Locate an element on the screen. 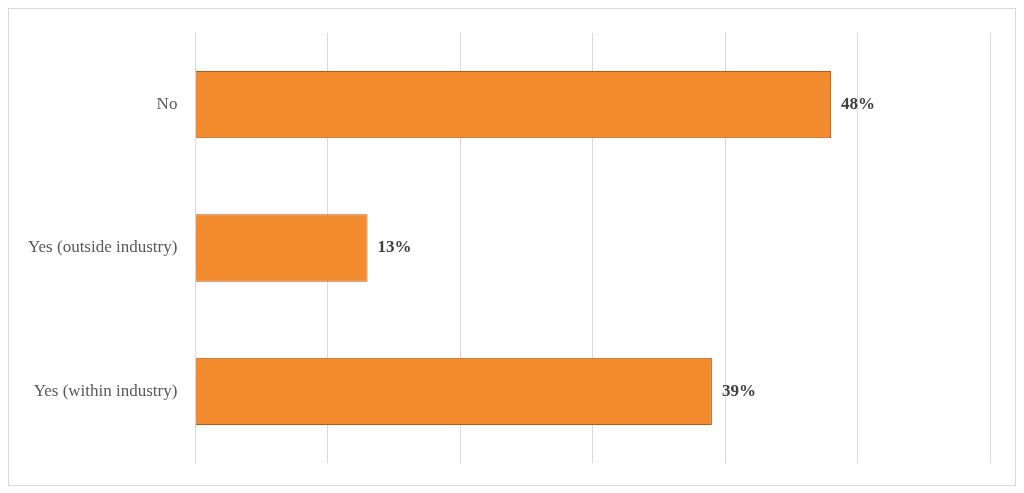 The image size is (1024, 493). y-tick-label: Yes (outside industry) is located at coordinates (103, 247).